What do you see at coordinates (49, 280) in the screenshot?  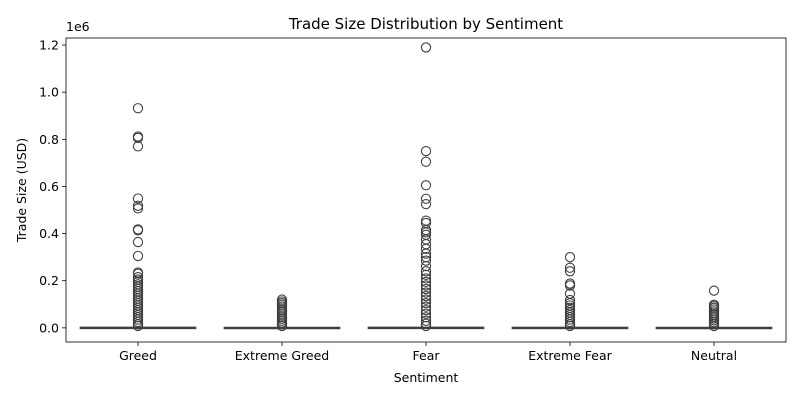 I see `y-tick-label: 0.2` at bounding box center [49, 280].